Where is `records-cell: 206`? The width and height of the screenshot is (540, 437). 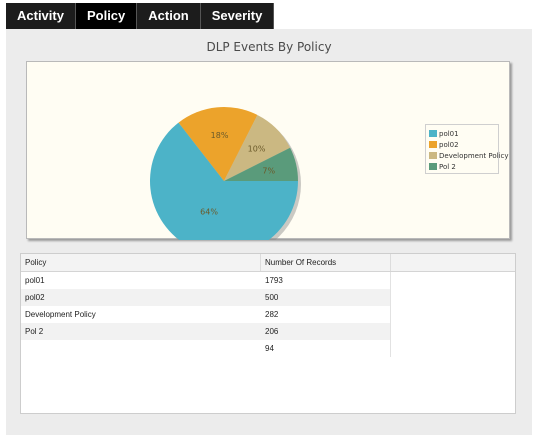
records-cell: 206 is located at coordinates (326, 331).